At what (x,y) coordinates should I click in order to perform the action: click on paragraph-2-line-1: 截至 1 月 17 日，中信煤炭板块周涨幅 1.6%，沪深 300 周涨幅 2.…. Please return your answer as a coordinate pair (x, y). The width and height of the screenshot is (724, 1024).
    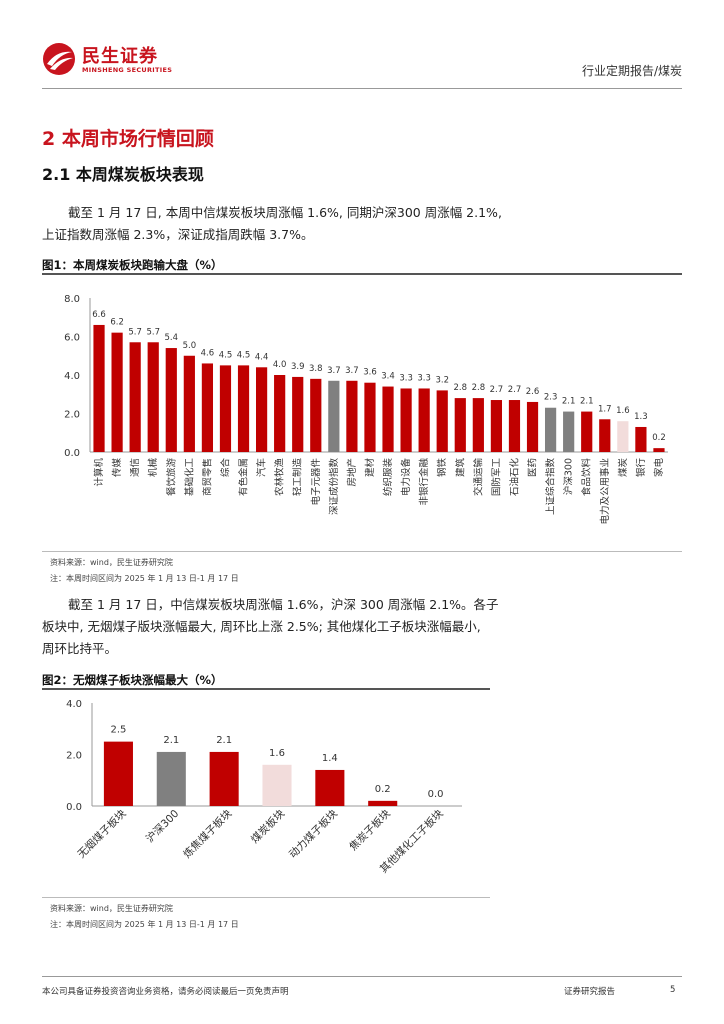
    Looking at the image, I should click on (283, 604).